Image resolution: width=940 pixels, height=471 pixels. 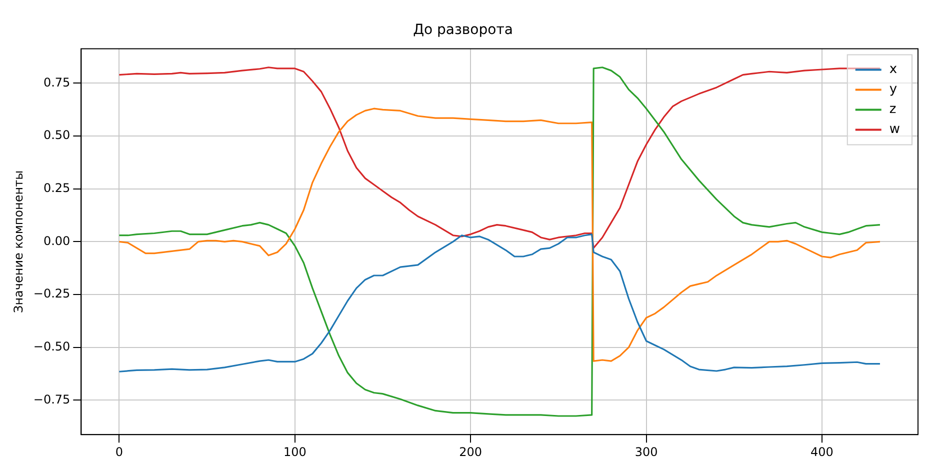 What do you see at coordinates (51, 346) in the screenshot?
I see `y-tick-label: −0.50` at bounding box center [51, 346].